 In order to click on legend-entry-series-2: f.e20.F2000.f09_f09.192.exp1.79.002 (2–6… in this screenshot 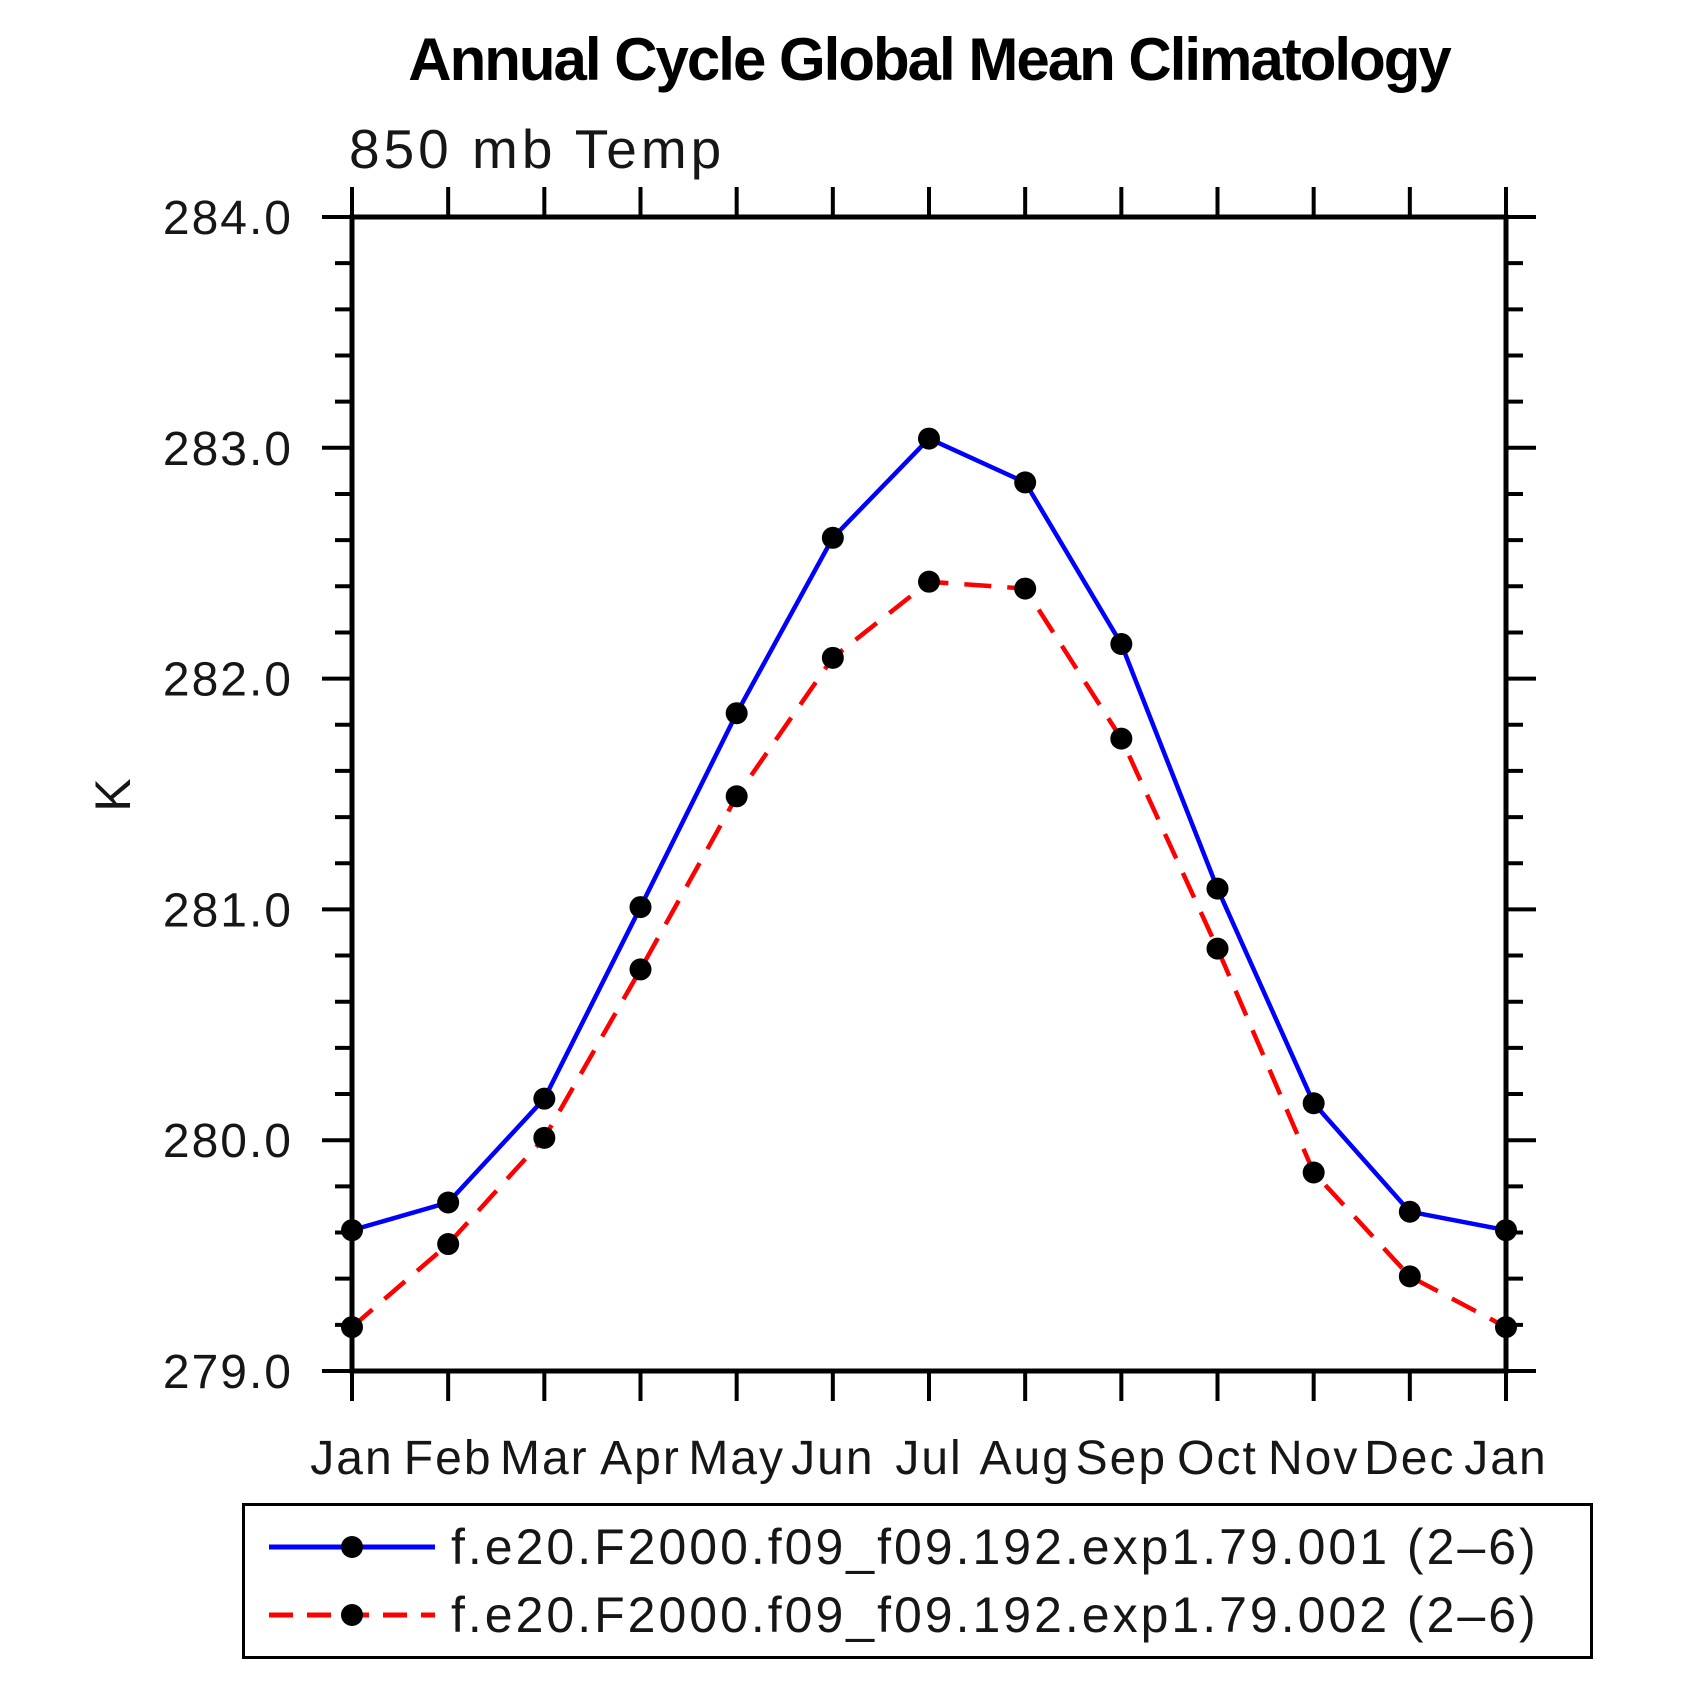, I will do `click(927, 1615)`.